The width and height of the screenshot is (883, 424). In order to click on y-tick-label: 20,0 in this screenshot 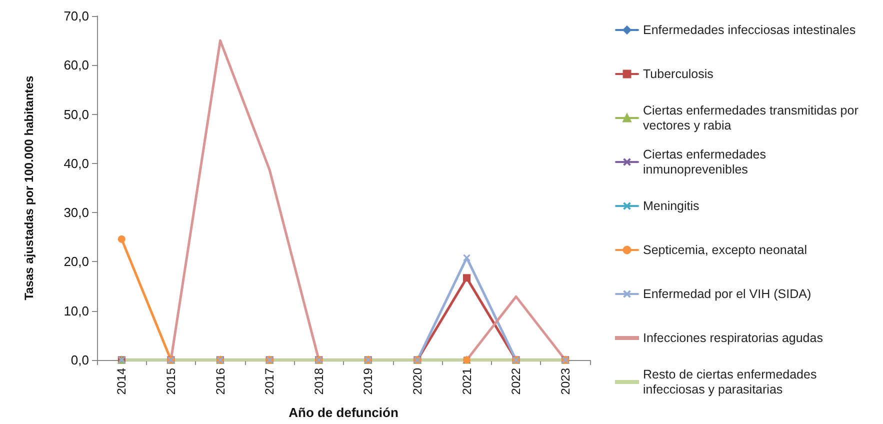, I will do `click(76, 262)`.